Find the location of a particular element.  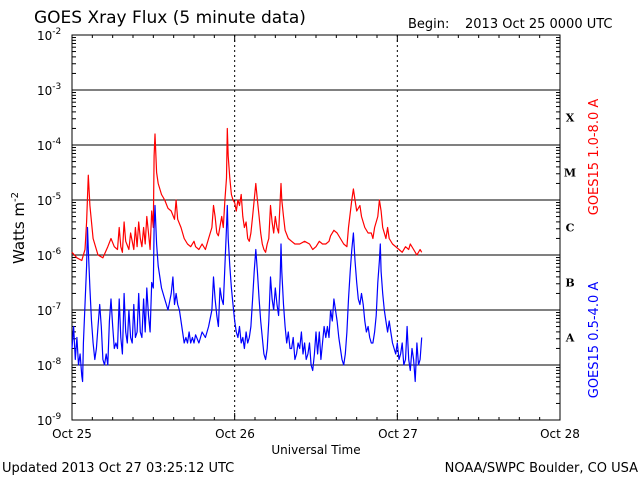

y-tick-label: 10⁻⁴ is located at coordinates (49, 145).